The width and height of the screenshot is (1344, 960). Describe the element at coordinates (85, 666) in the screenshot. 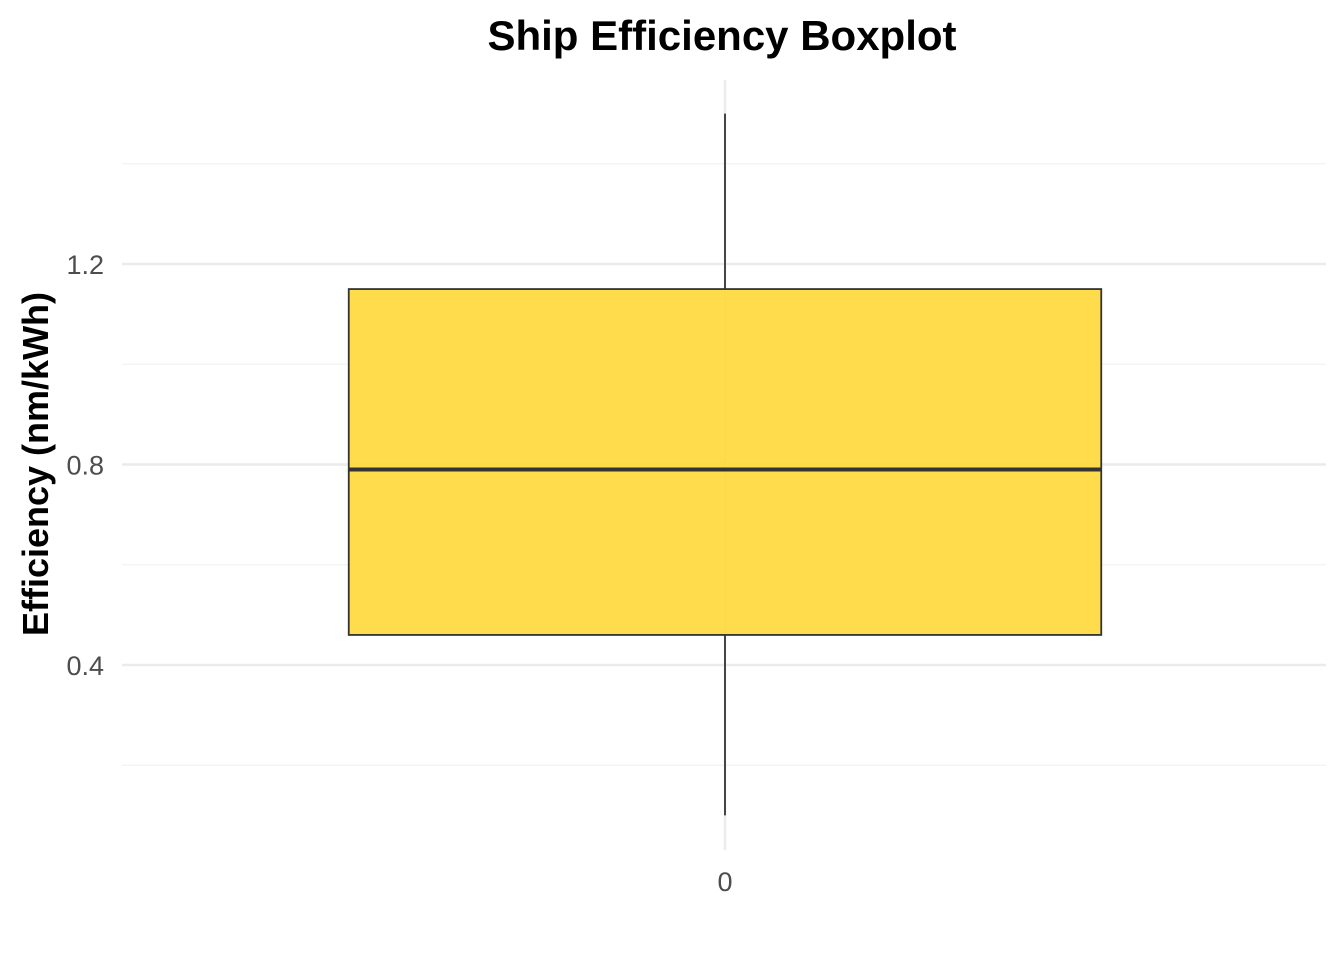

I see `y-tick-label: 0.4` at that location.